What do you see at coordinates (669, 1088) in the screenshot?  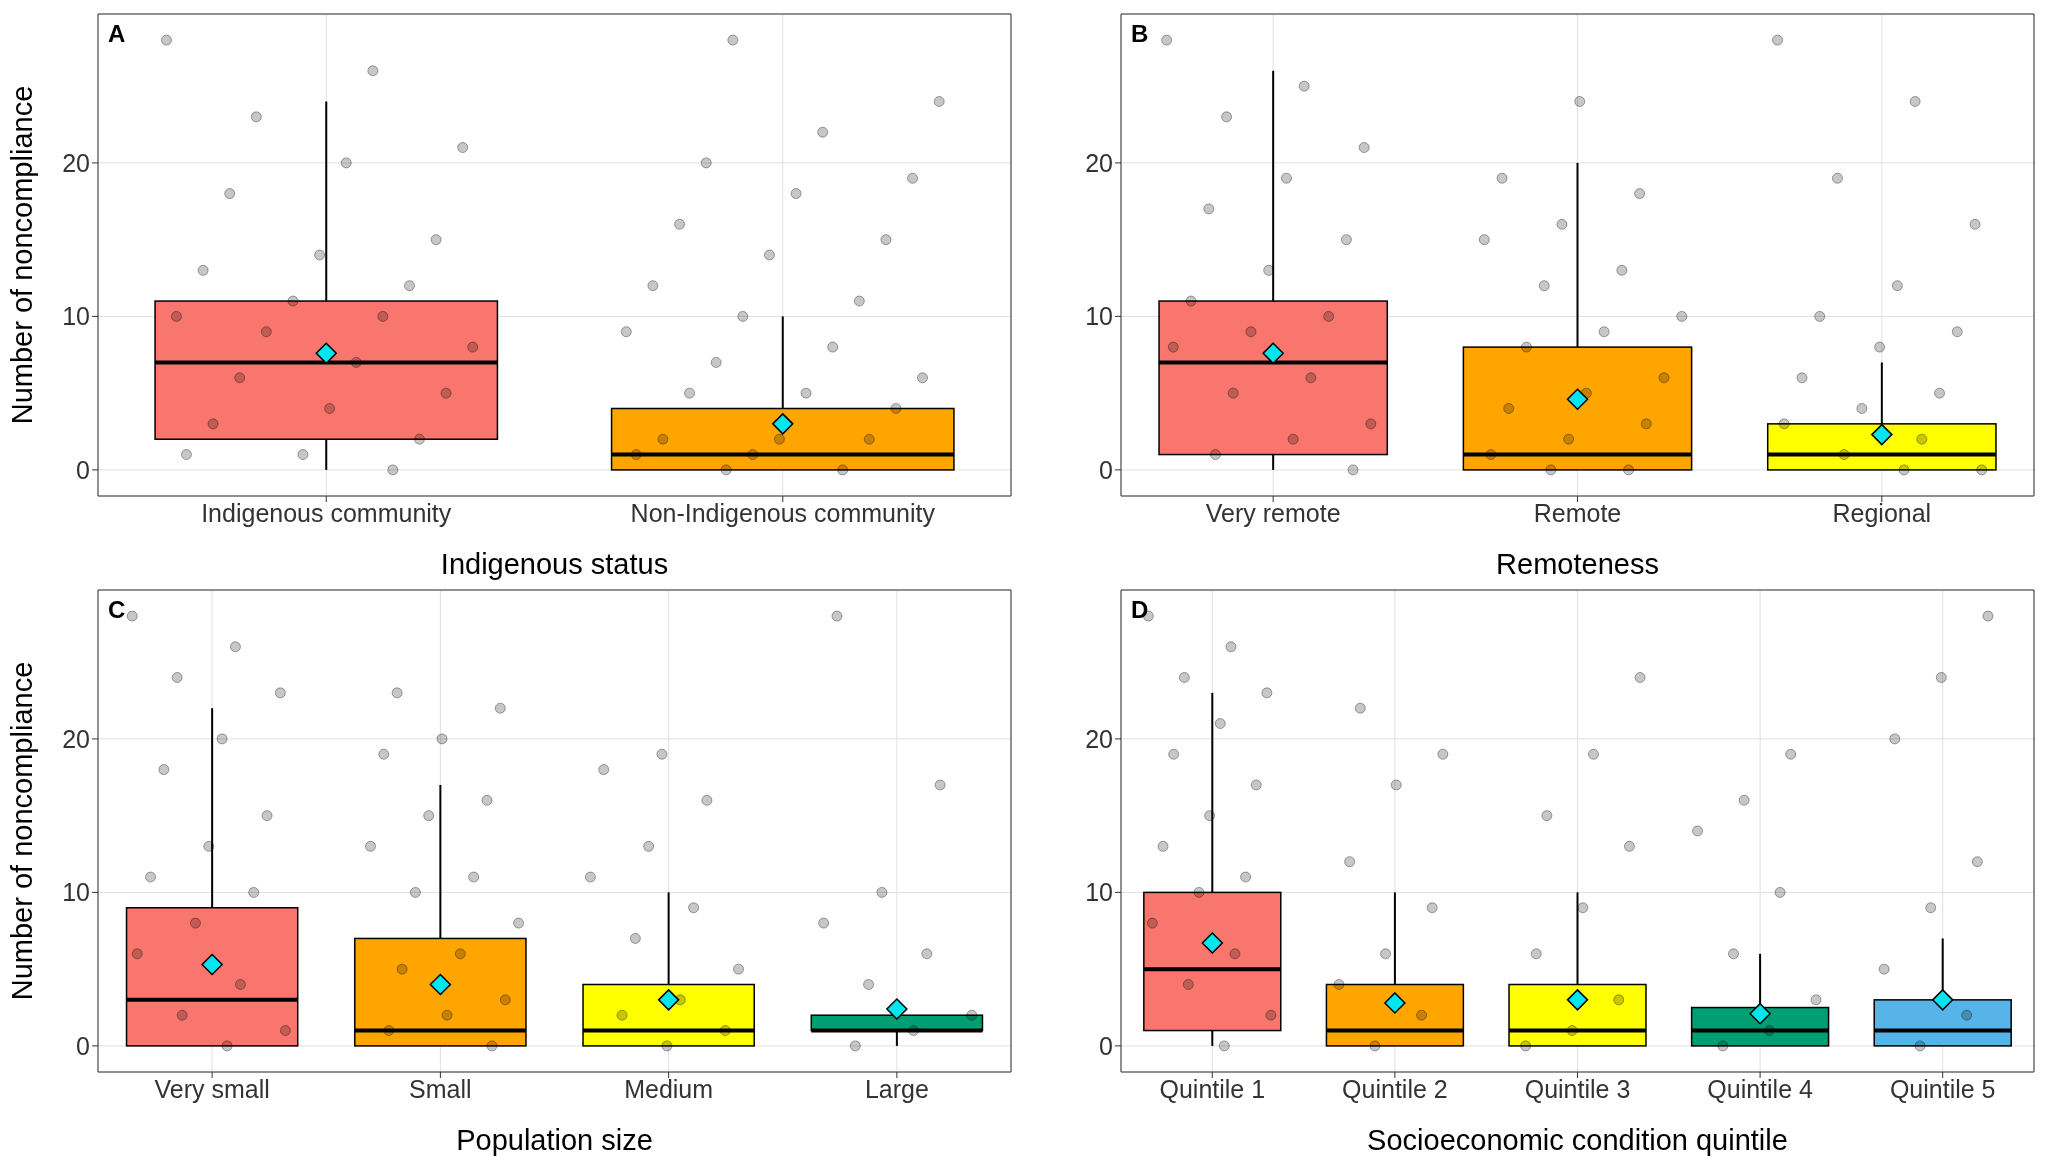 I see `x-tick-label: Medium` at bounding box center [669, 1088].